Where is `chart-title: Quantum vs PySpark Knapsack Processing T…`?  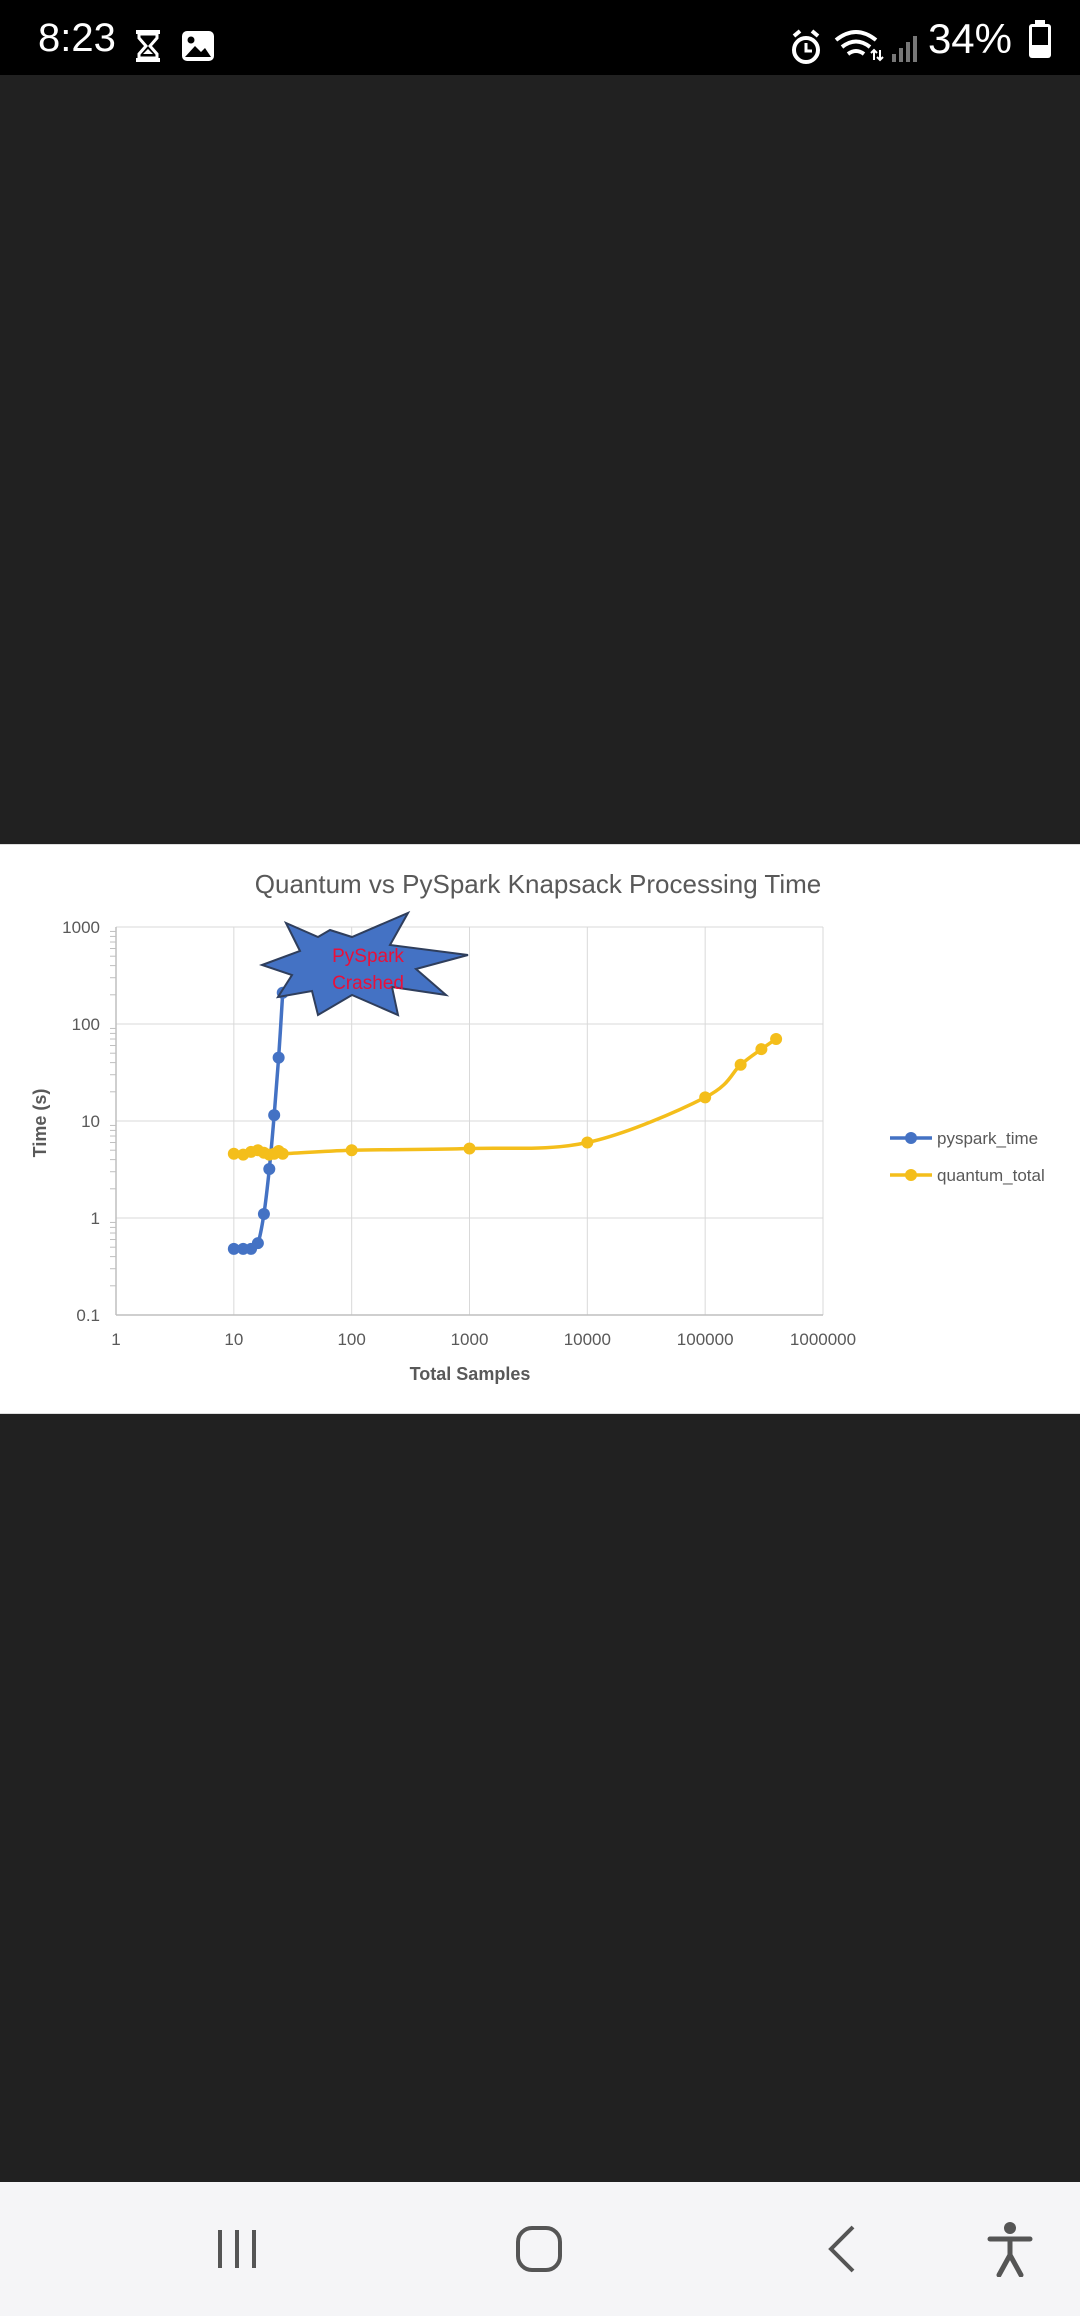
chart-title: Quantum vs PySpark Knapsack Processing T… is located at coordinates (538, 884).